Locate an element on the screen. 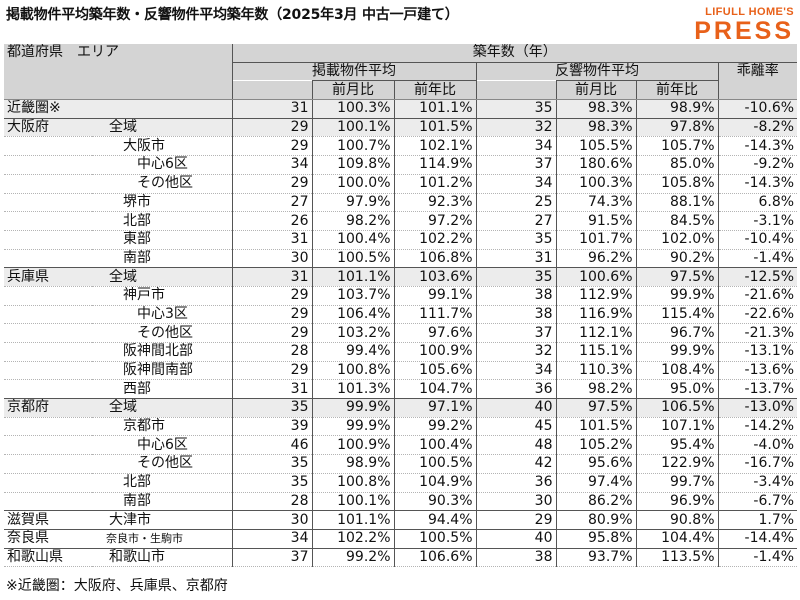  area-cell: 大津市 is located at coordinates (162, 520).